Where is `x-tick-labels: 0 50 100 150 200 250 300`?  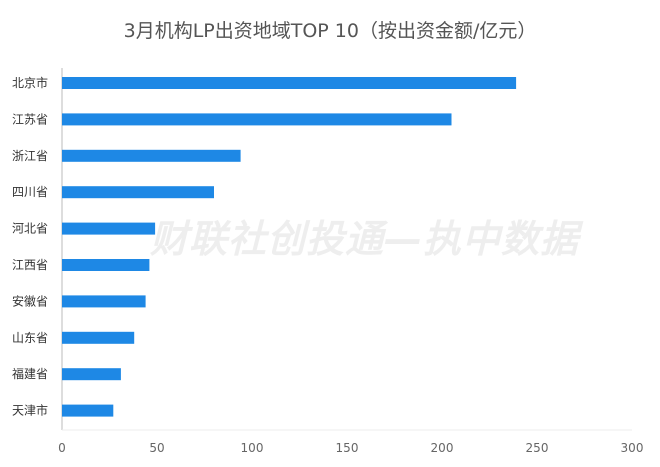
x-tick-labels: 0 50 100 150 200 250 300 is located at coordinates (350, 448).